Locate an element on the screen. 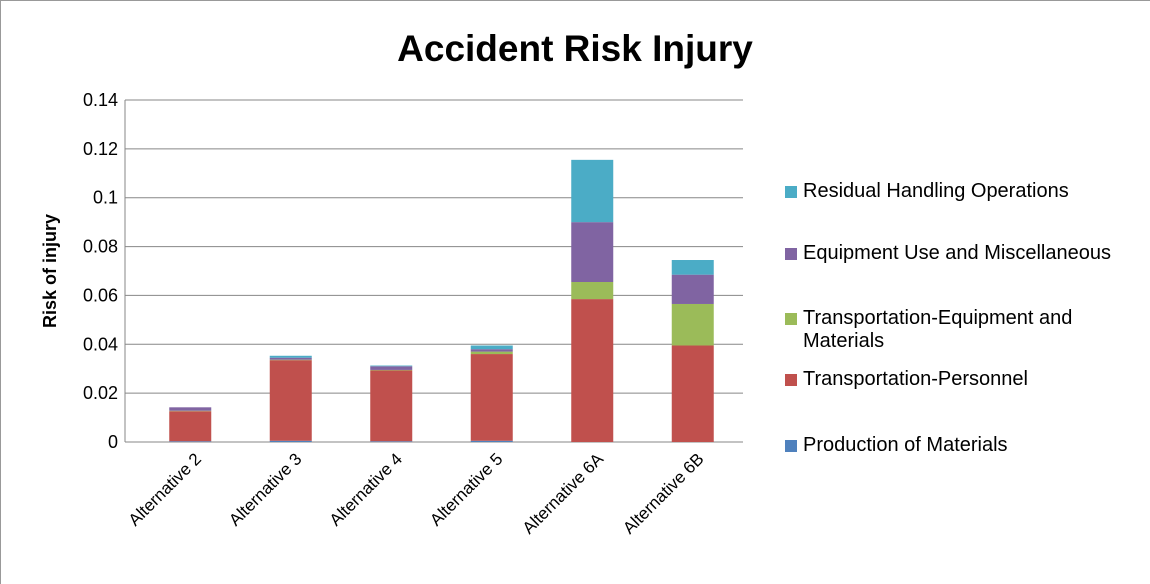  legend-item: Transportation-Personnel is located at coordinates (958, 379).